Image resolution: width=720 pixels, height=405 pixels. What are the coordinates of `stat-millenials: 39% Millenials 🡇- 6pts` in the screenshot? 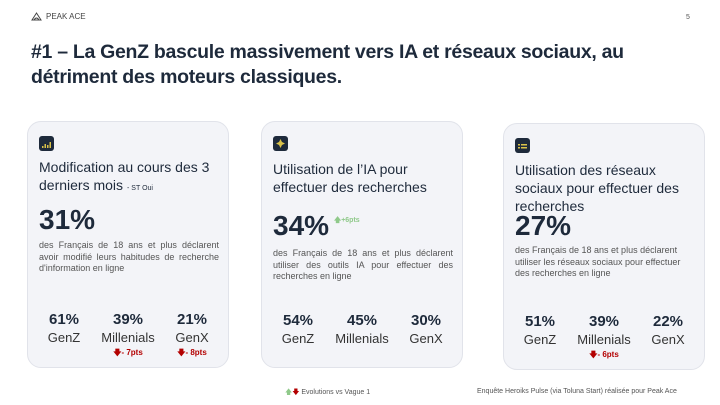 It's located at (604, 338).